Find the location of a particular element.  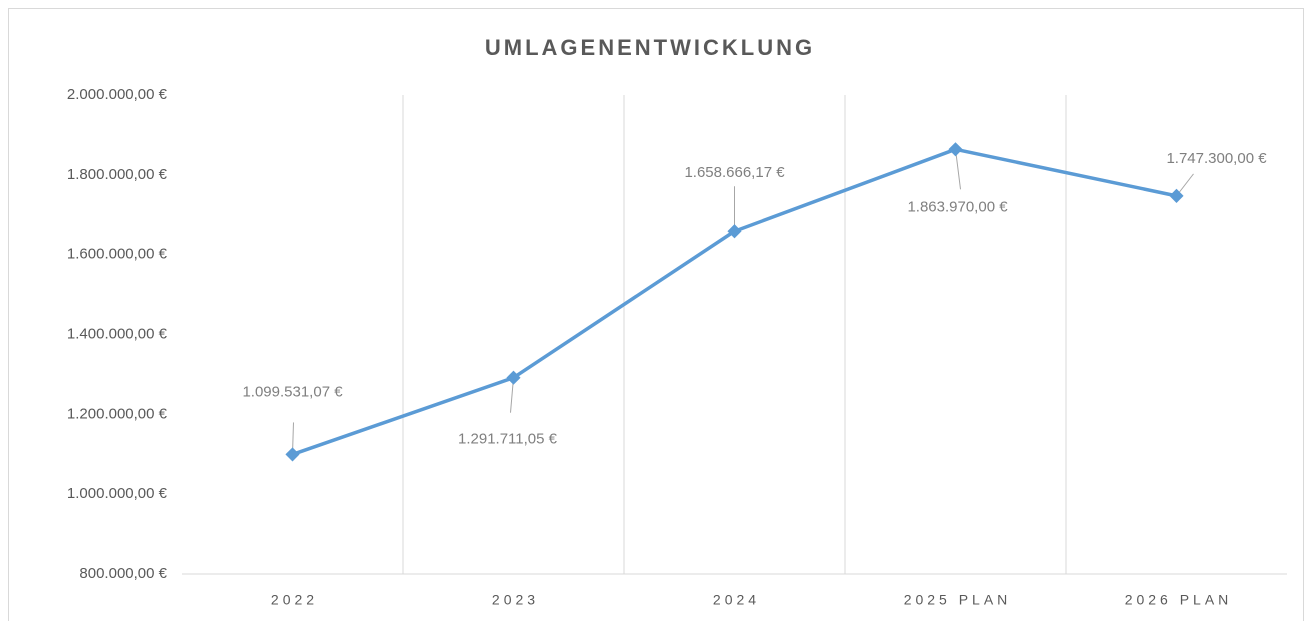

y-tick-label: 1.400.000,00 € is located at coordinates (117, 333).